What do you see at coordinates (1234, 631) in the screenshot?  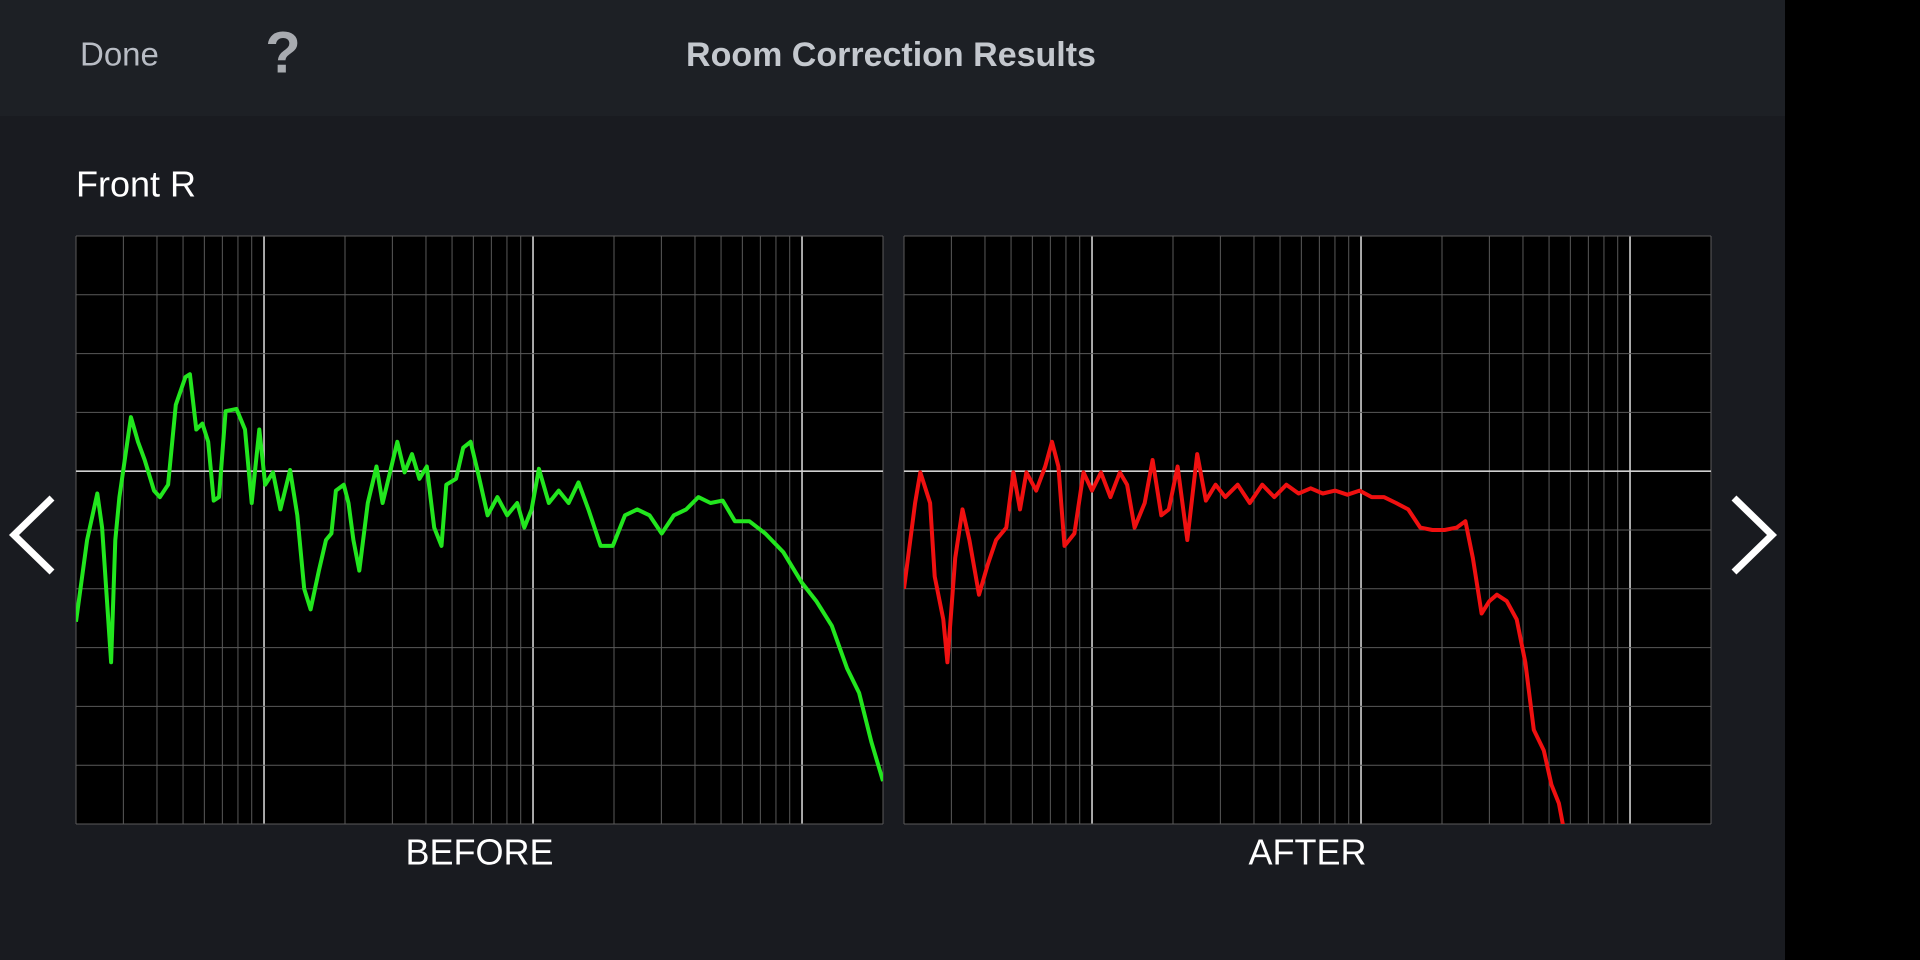 I see `response-line` at bounding box center [1234, 631].